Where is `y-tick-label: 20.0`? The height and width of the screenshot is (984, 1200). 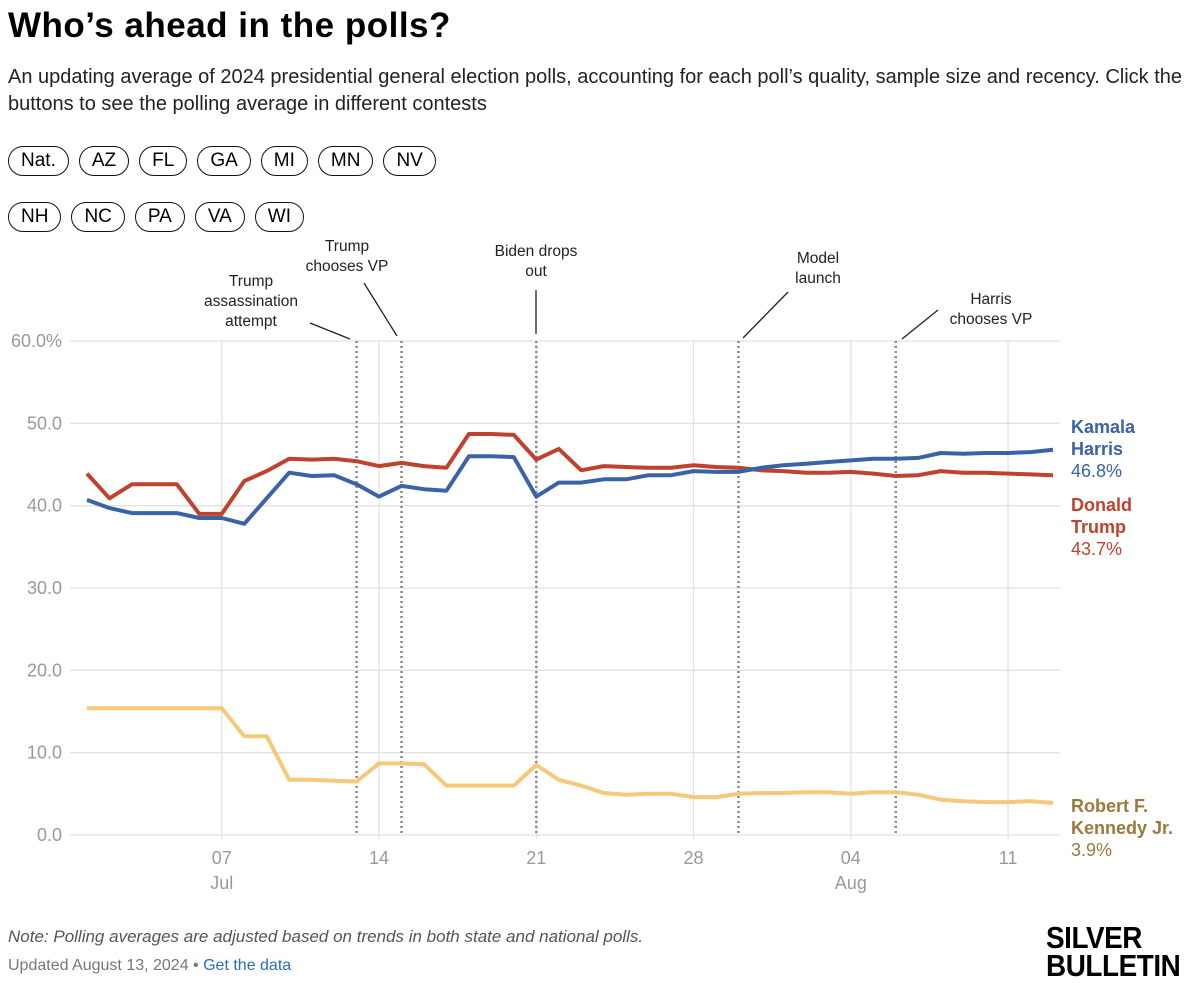 y-tick-label: 20.0 is located at coordinates (44, 670).